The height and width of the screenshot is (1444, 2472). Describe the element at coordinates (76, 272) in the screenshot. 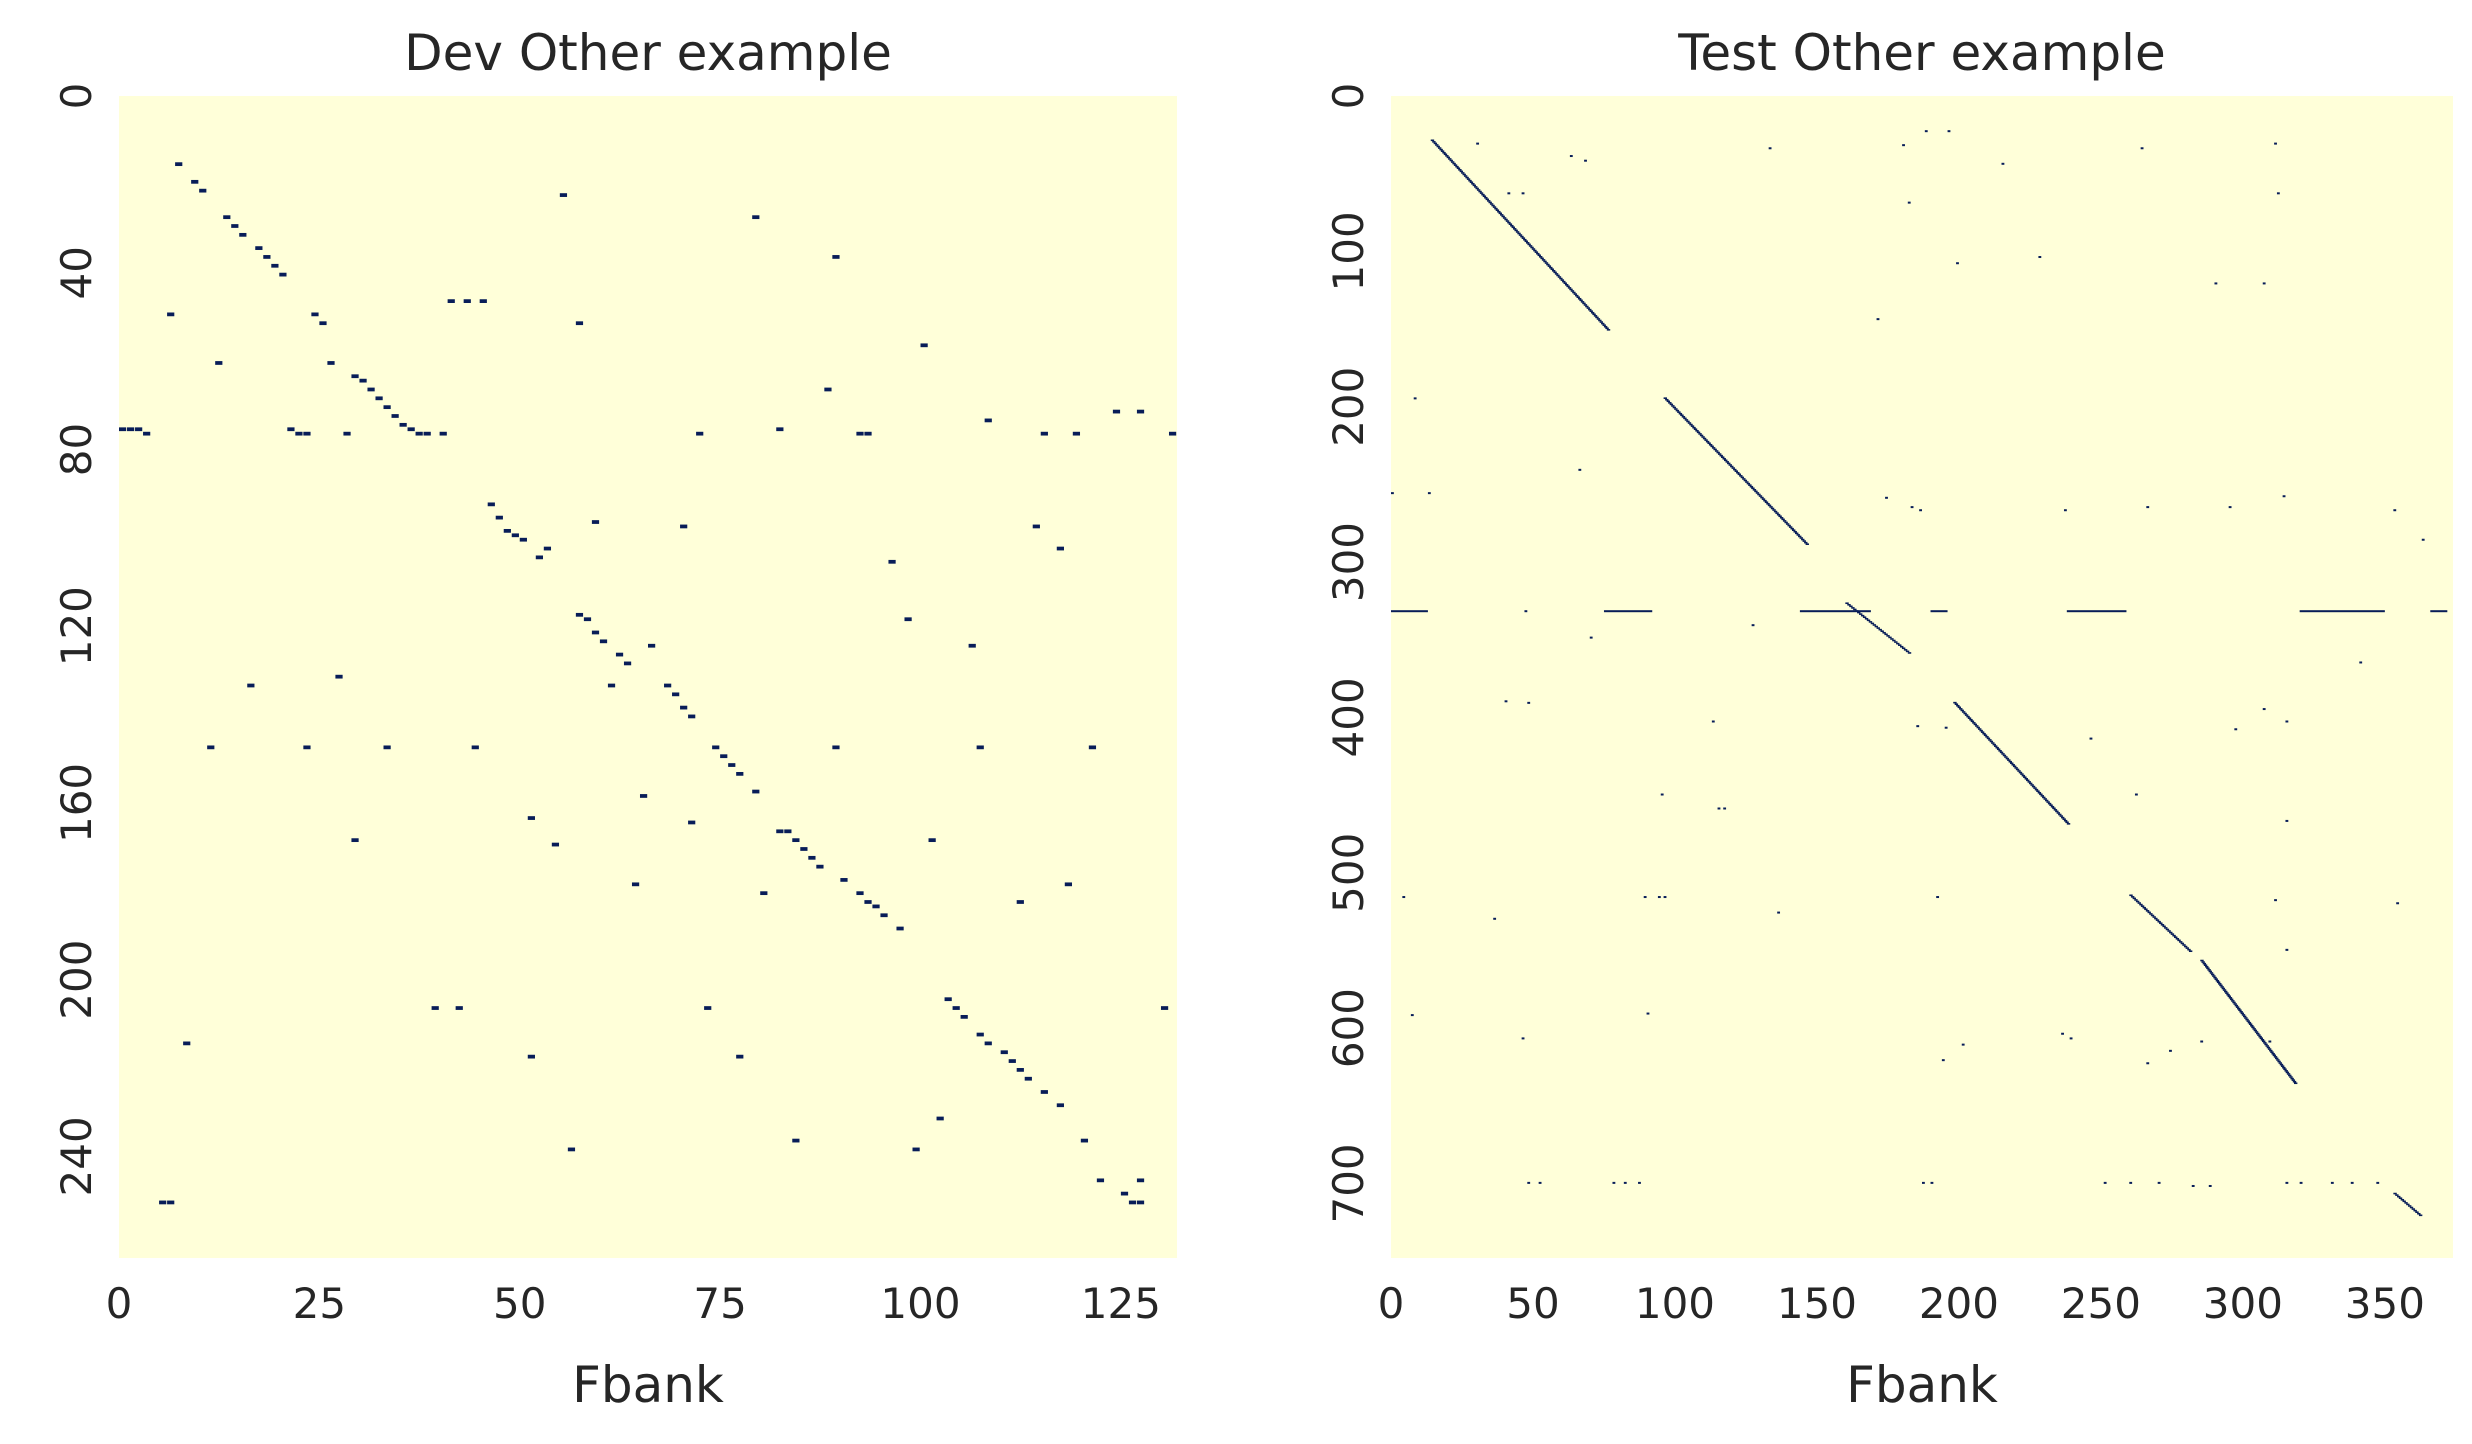

I see `dev-y-tick-label: 40` at that location.